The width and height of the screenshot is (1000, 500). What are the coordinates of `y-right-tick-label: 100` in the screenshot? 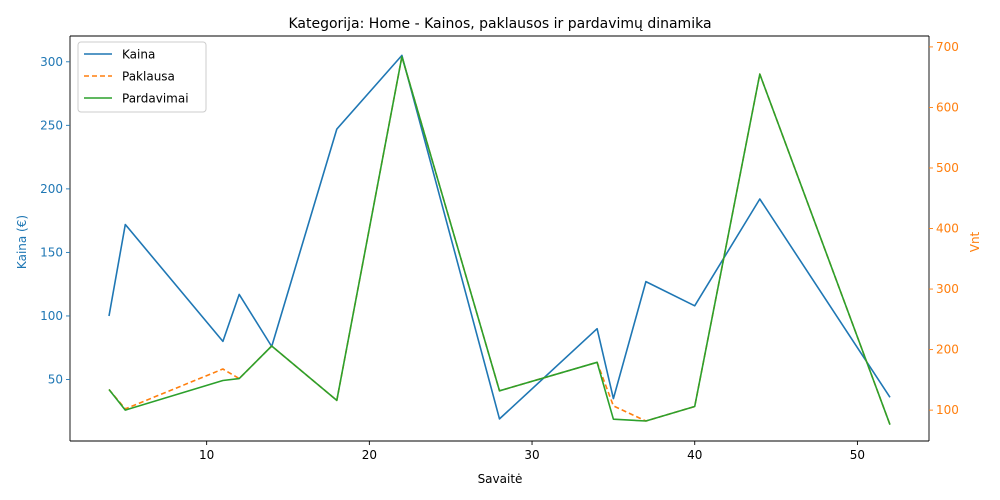 It's located at (947, 410).